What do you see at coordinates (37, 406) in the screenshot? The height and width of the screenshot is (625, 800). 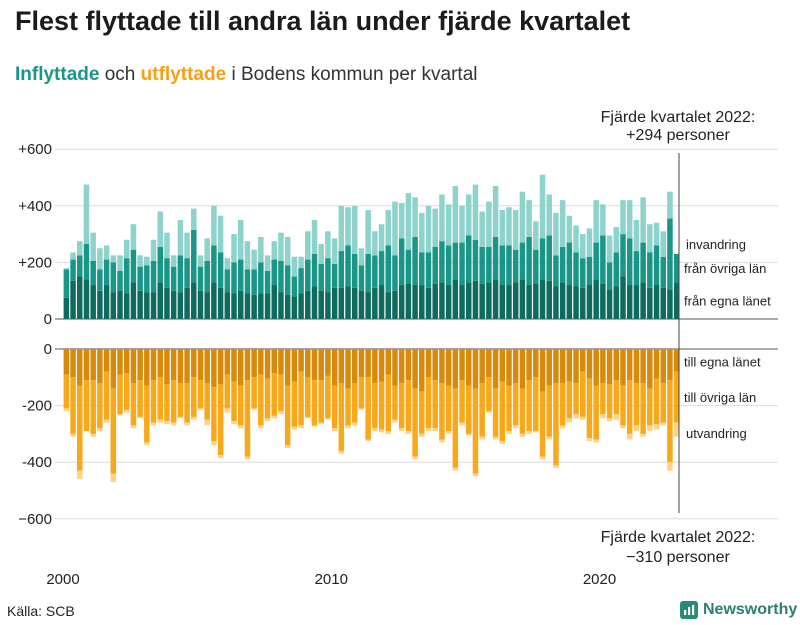 I see `y-tick-label: -200` at bounding box center [37, 406].